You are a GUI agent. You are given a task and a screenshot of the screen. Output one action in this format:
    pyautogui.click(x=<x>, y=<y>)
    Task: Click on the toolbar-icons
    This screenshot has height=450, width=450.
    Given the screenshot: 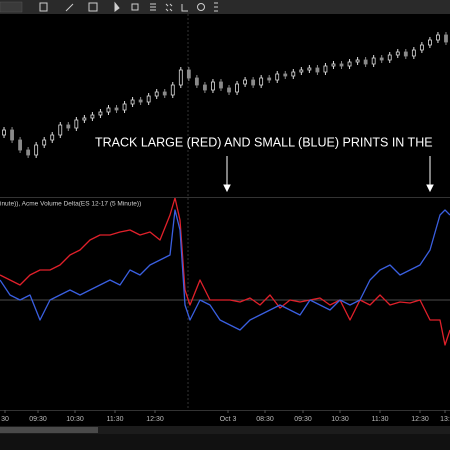 What is the action you would take?
    pyautogui.click(x=128, y=6)
    